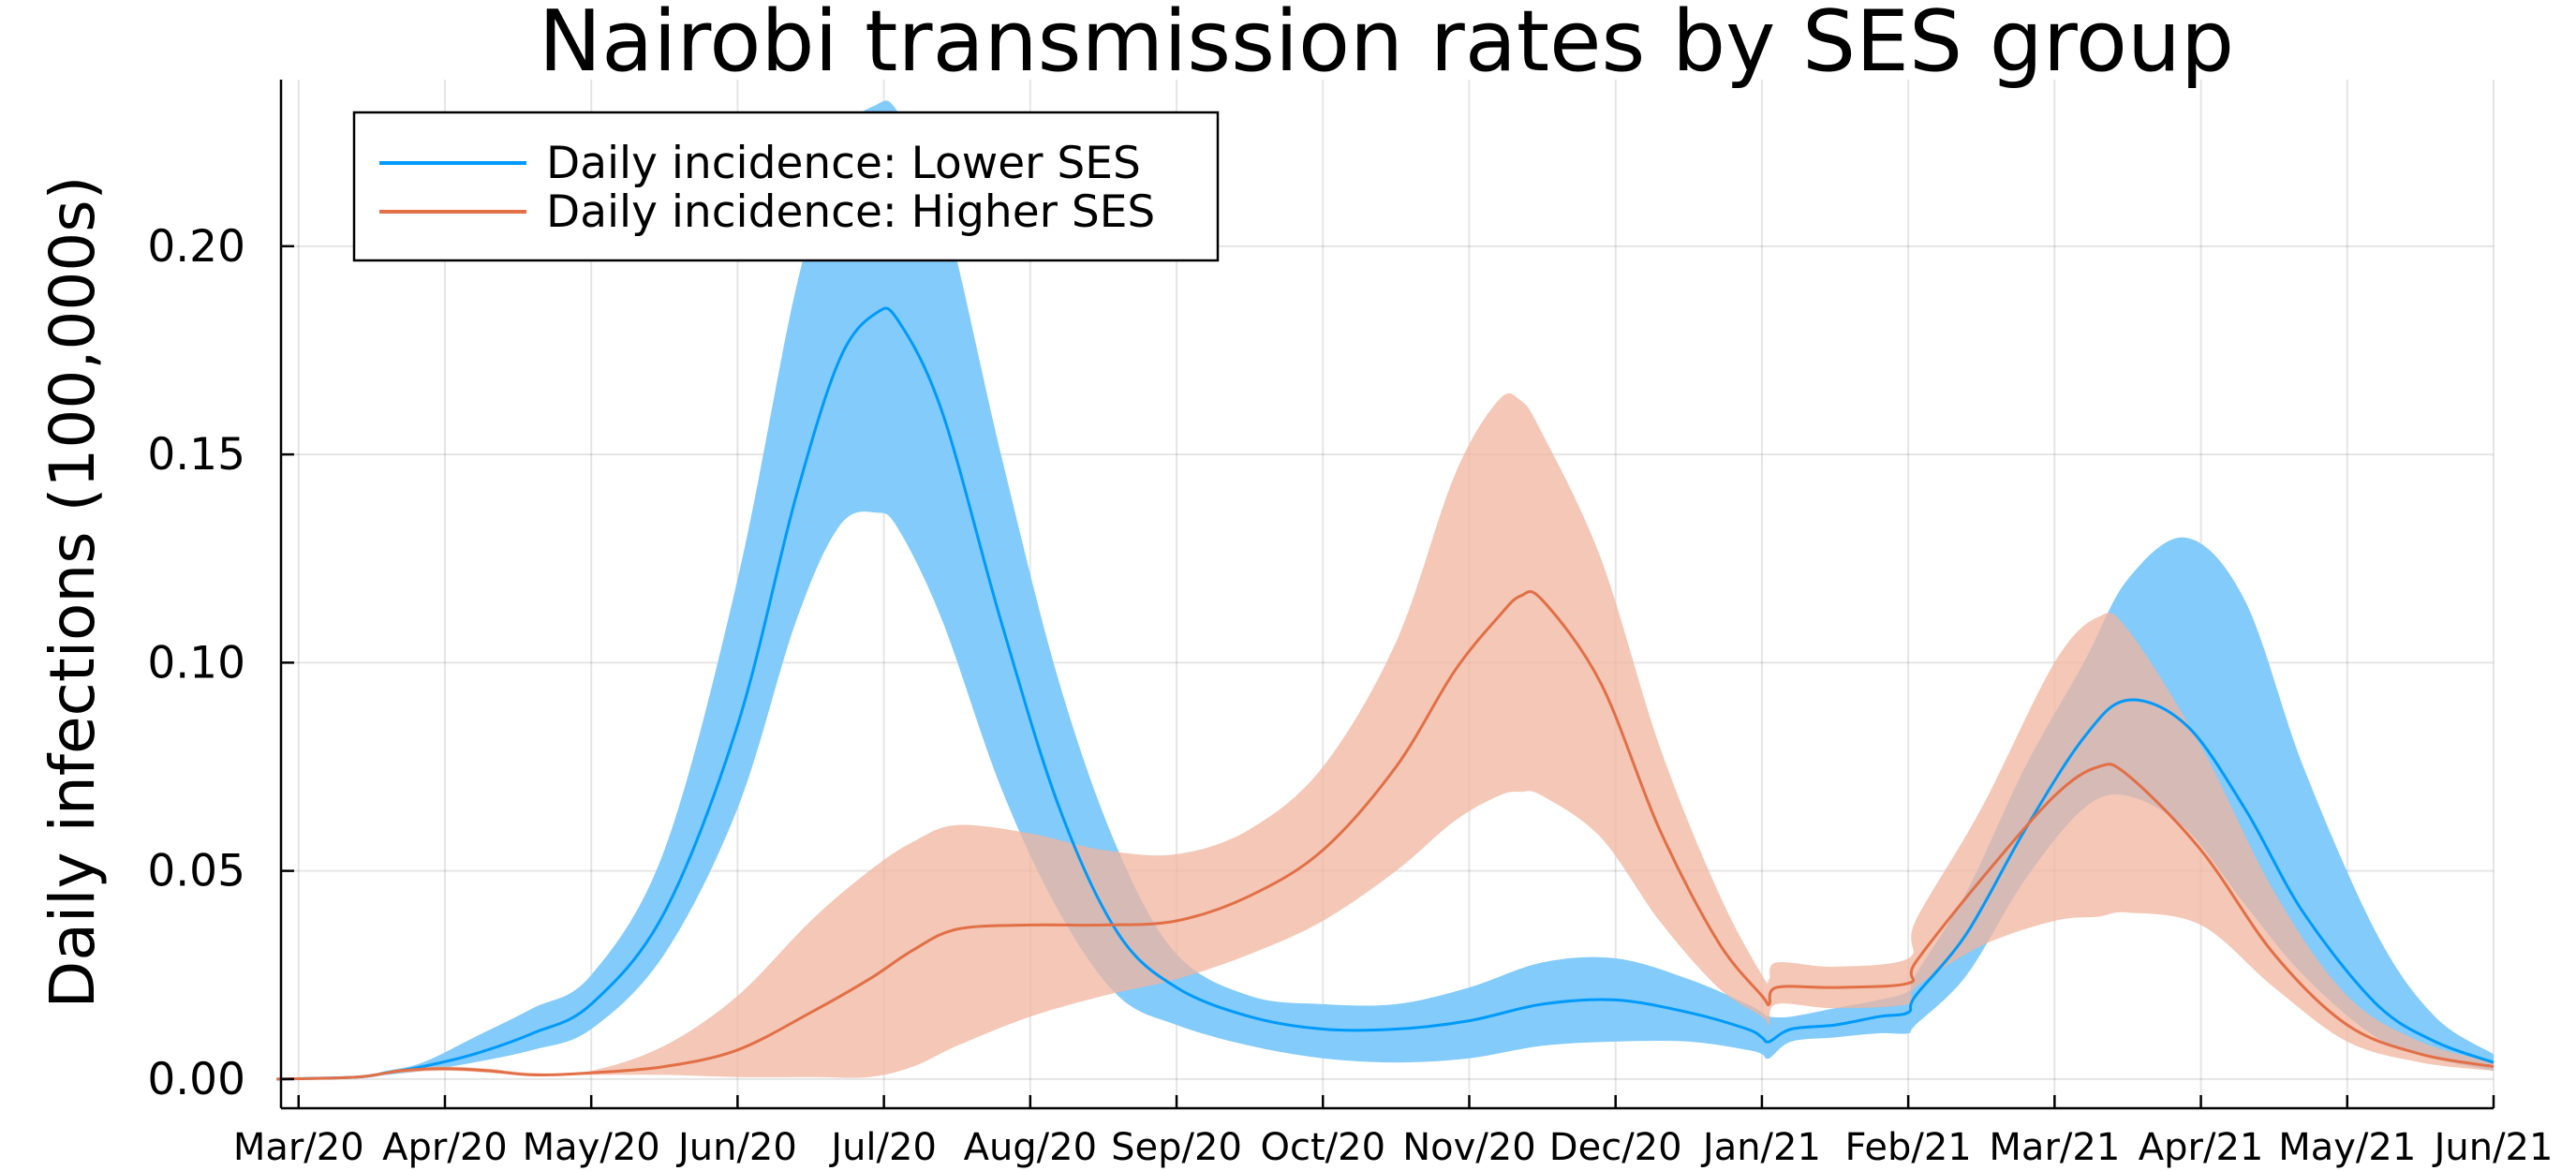  I want to click on y-axis-label: Daily infections (100,000s), so click(73, 592).